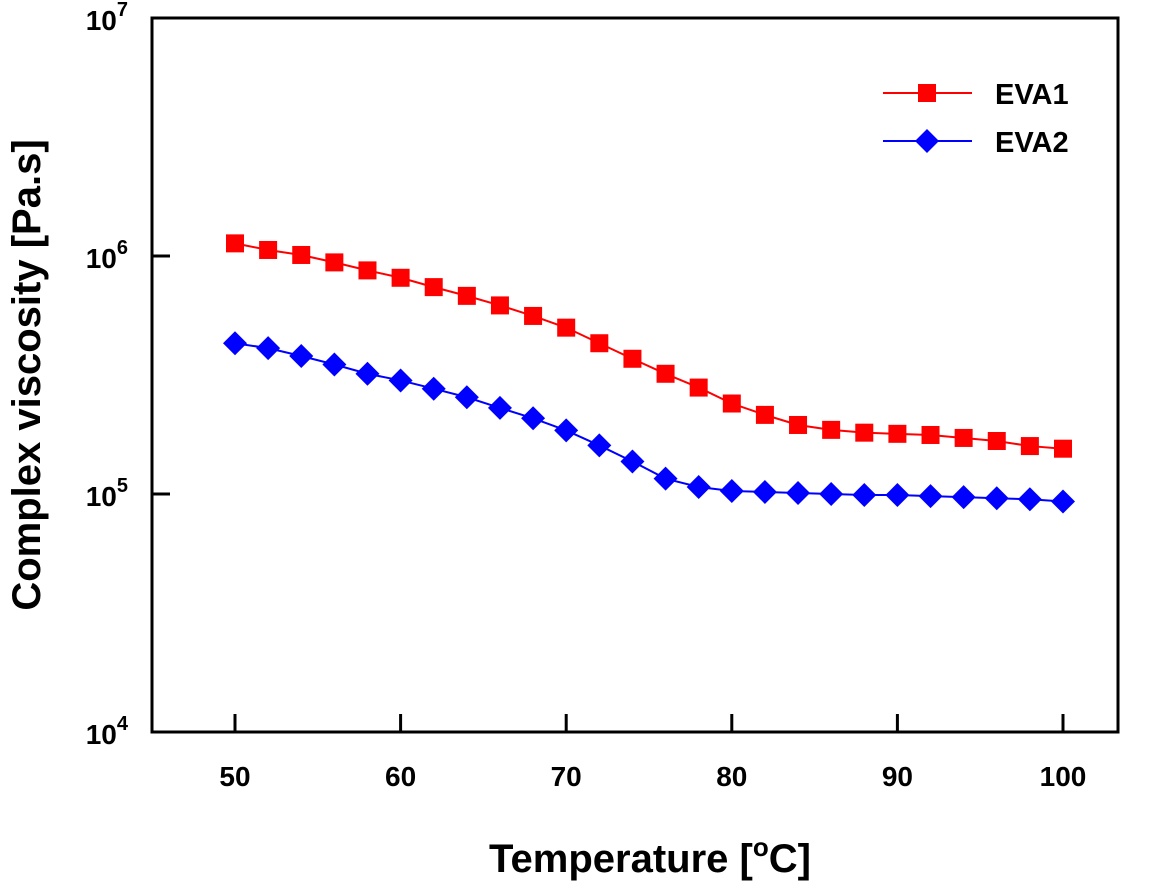 Image resolution: width=1150 pixels, height=884 pixels. I want to click on x-axis-title-degree: o, so click(761, 847).